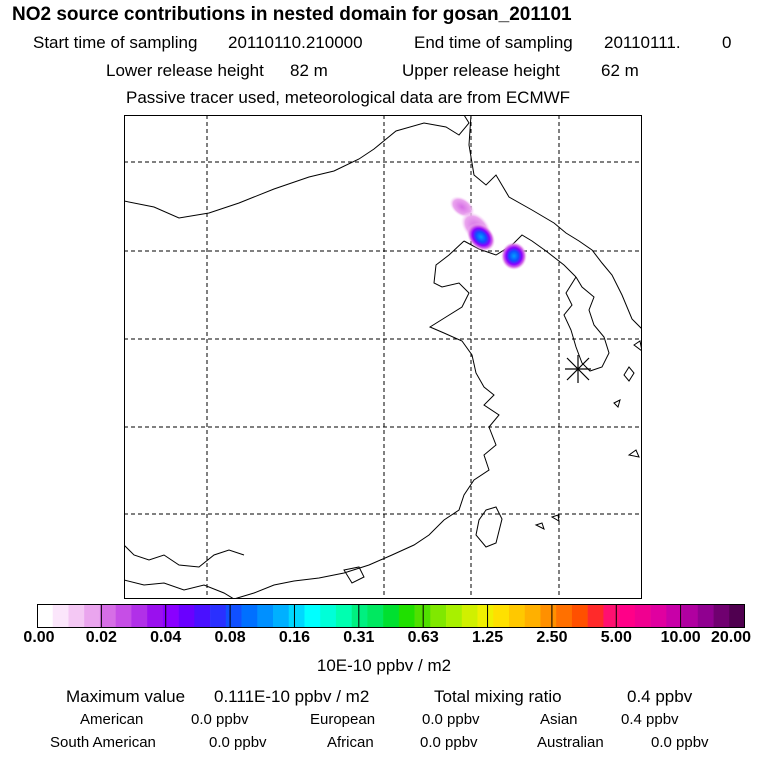 The image size is (768, 768). What do you see at coordinates (295, 42) in the screenshot?
I see `start-time-value: 20110110.210000` at bounding box center [295, 42].